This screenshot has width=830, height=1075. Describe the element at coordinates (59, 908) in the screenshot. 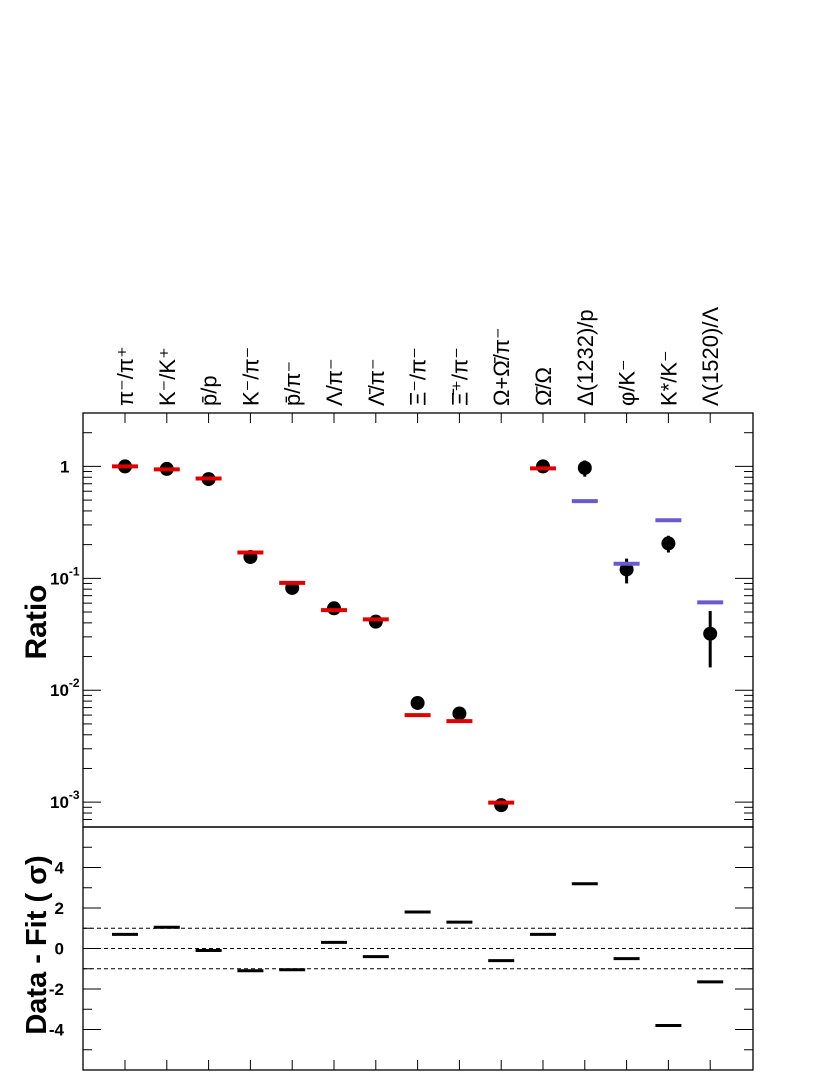

I see `residual-tick-label: 2` at that location.